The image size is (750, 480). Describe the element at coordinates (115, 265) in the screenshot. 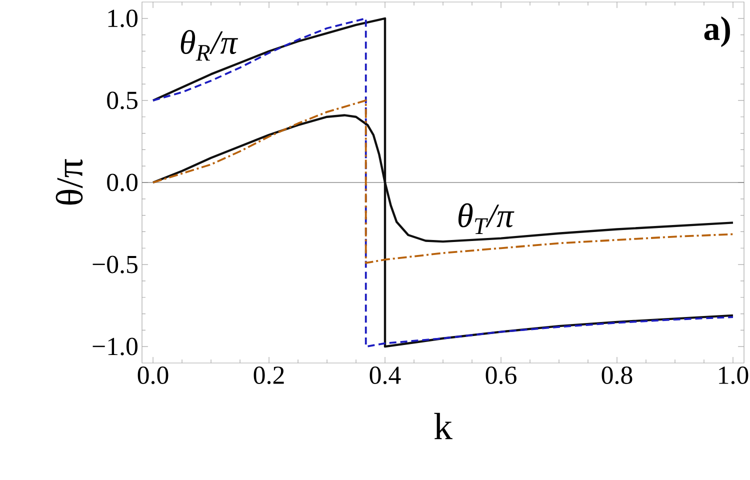

I see `y-tick-label: −0.5` at that location.